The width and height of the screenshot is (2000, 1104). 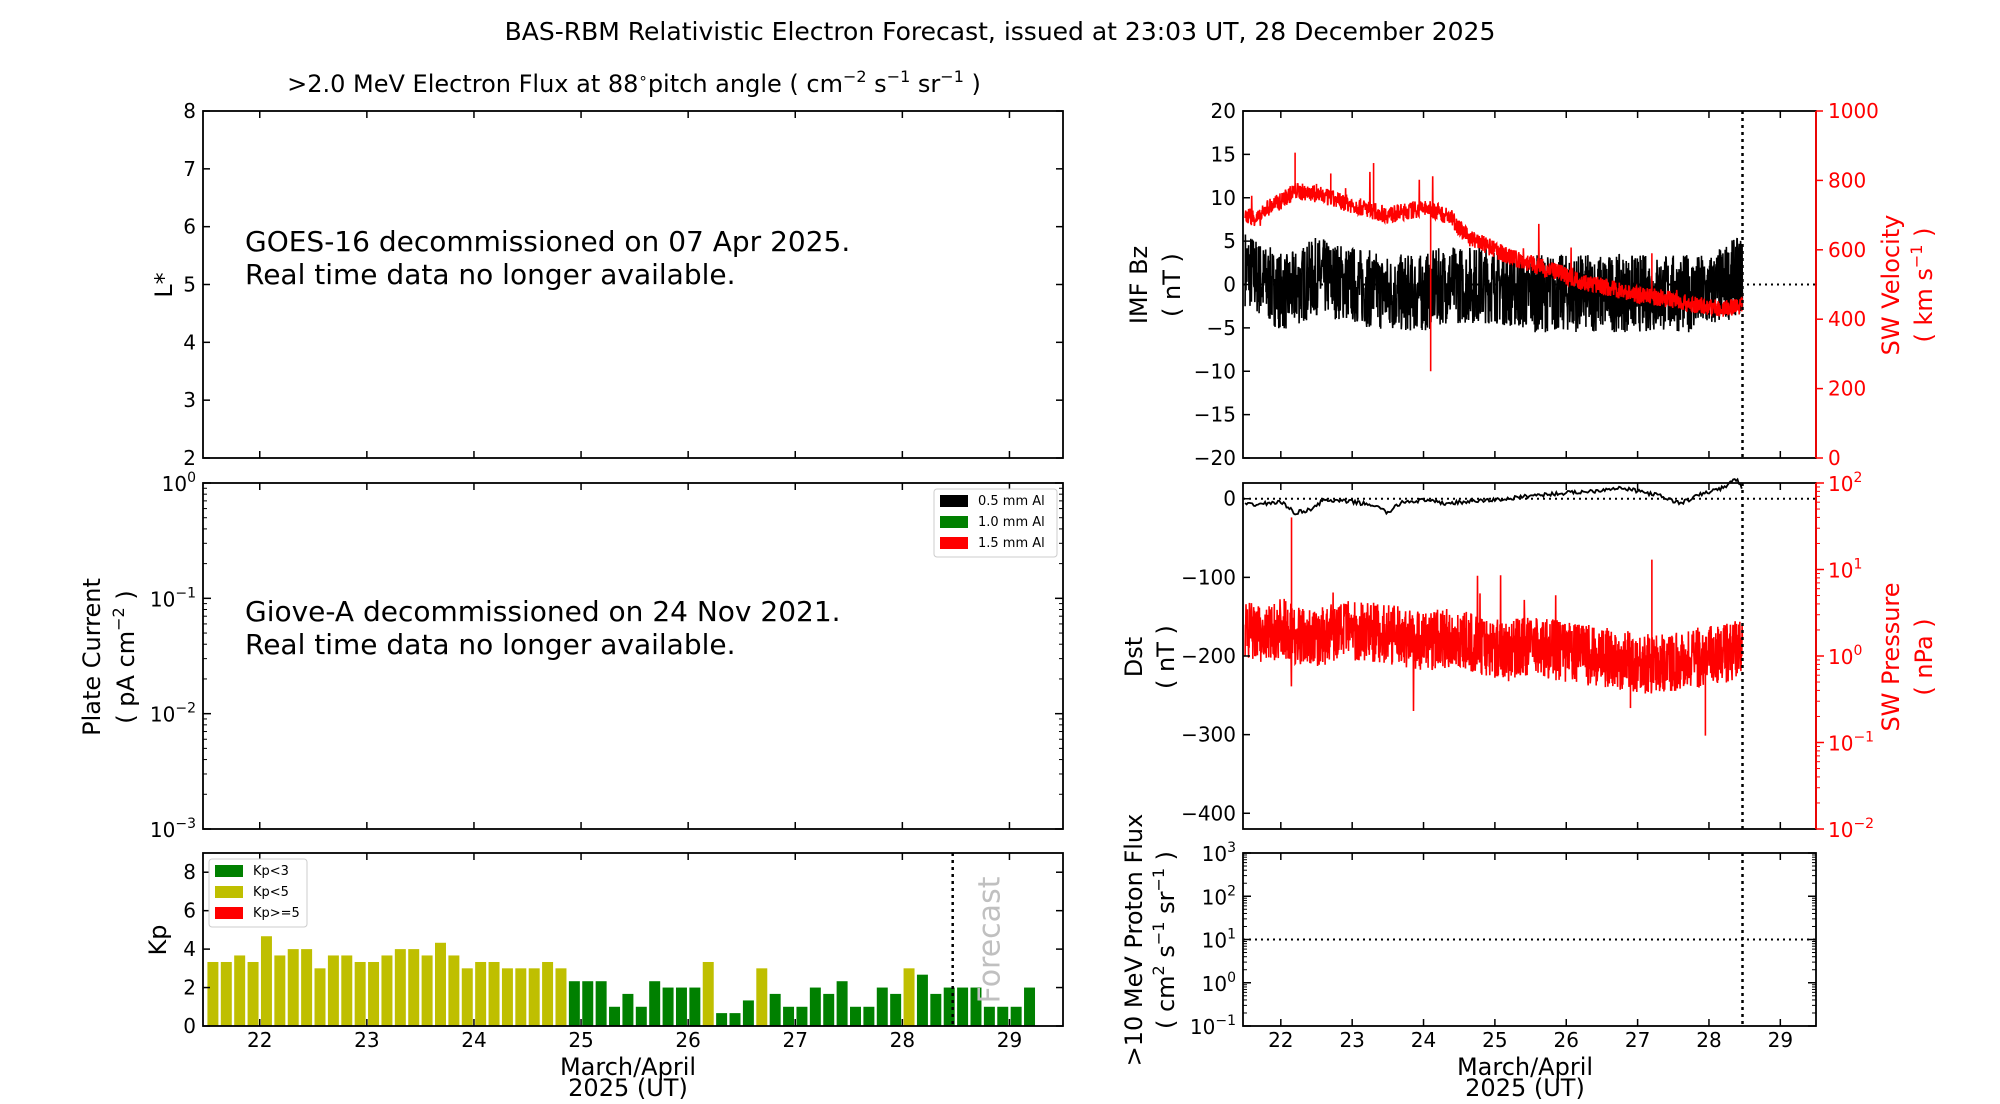 What do you see at coordinates (1158, 970) in the screenshot?
I see `proton-ylabel-sup1: 2` at bounding box center [1158, 970].